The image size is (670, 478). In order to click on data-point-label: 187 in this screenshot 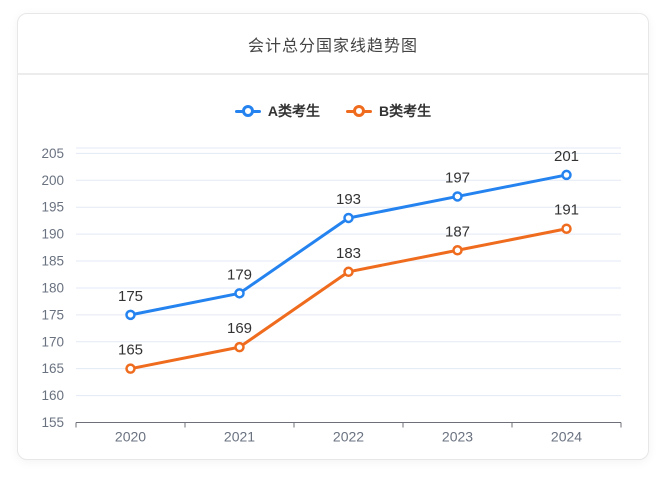, I will do `click(457, 231)`.